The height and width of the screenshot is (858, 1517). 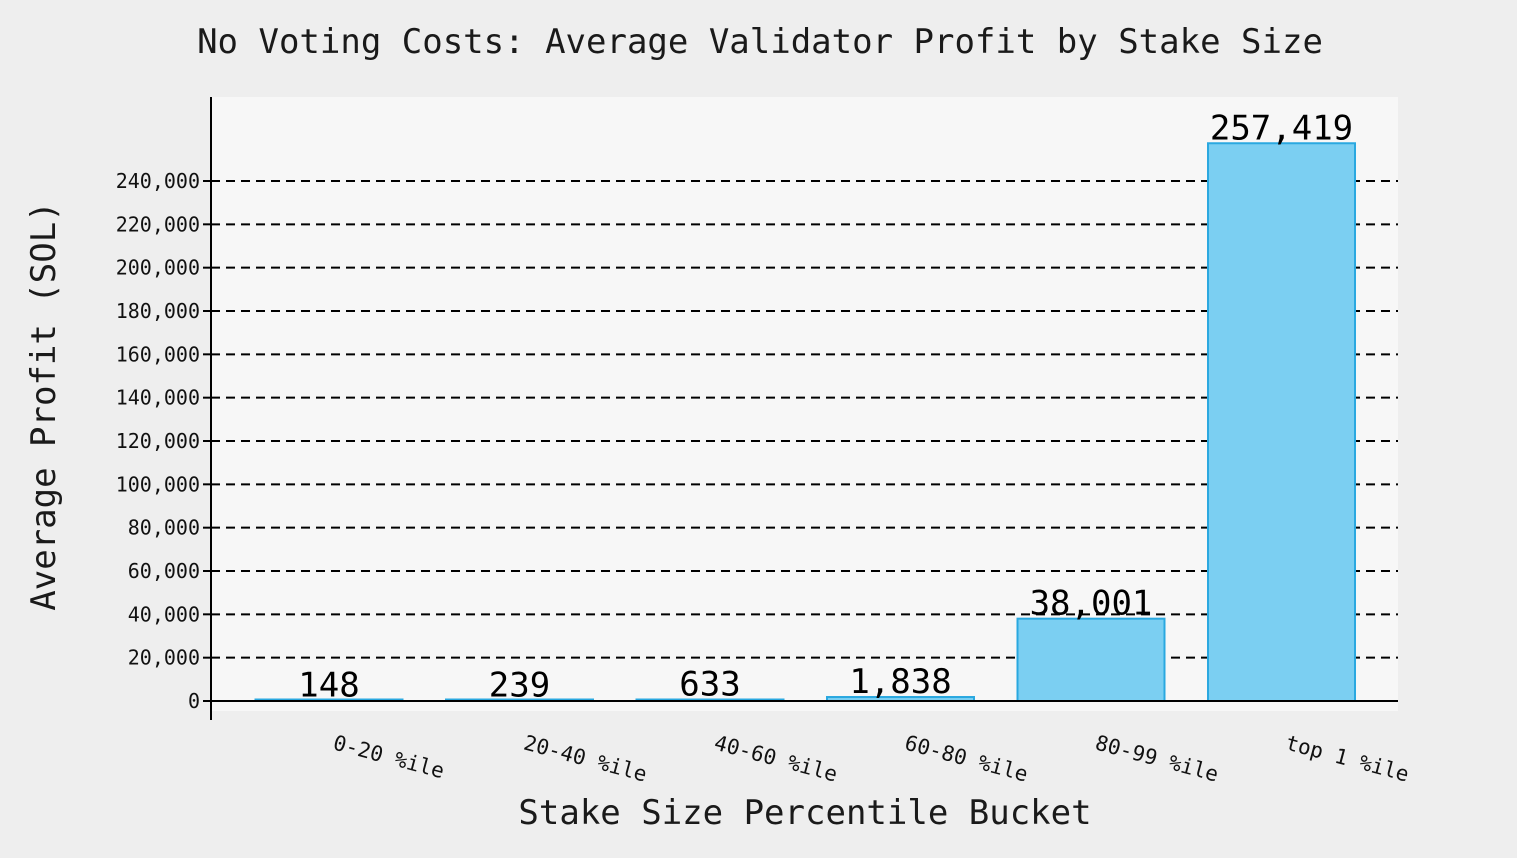 I want to click on y-tick-label: 240,000, so click(x=158, y=181).